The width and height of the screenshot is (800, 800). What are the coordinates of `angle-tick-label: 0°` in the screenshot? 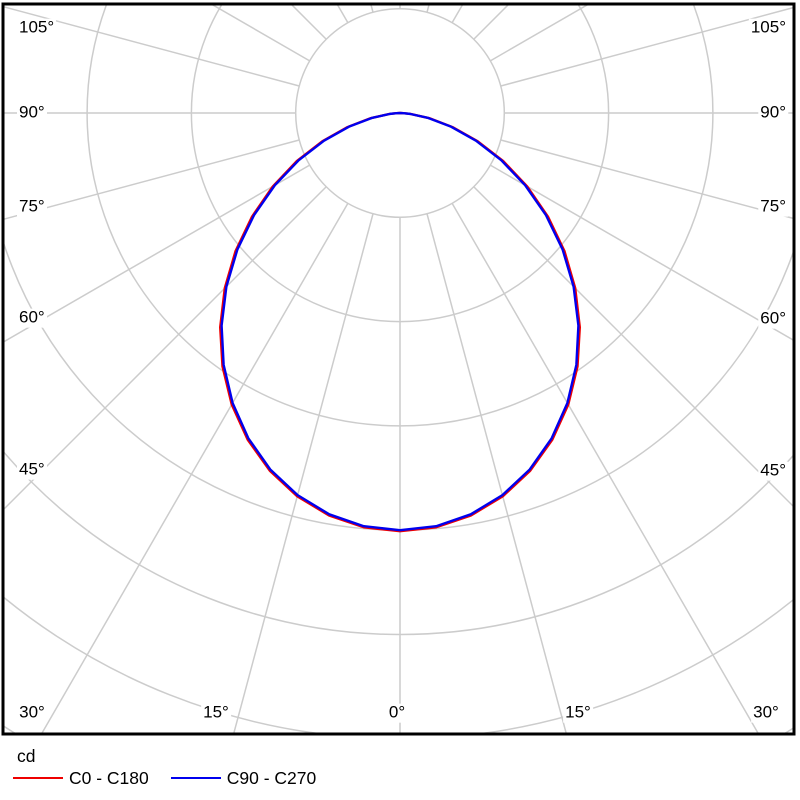 It's located at (397, 712).